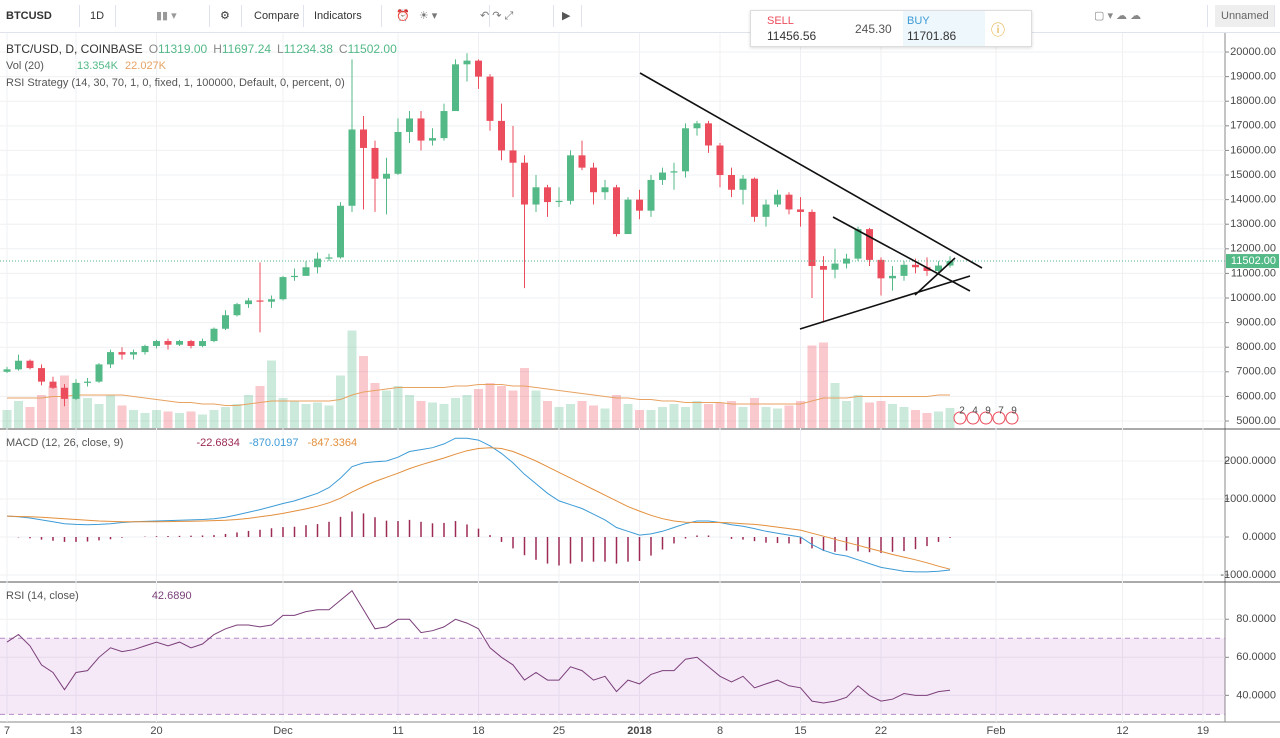 Image resolution: width=1280 pixels, height=738 pixels. I want to click on indicators: Indicators, so click(345, 16).